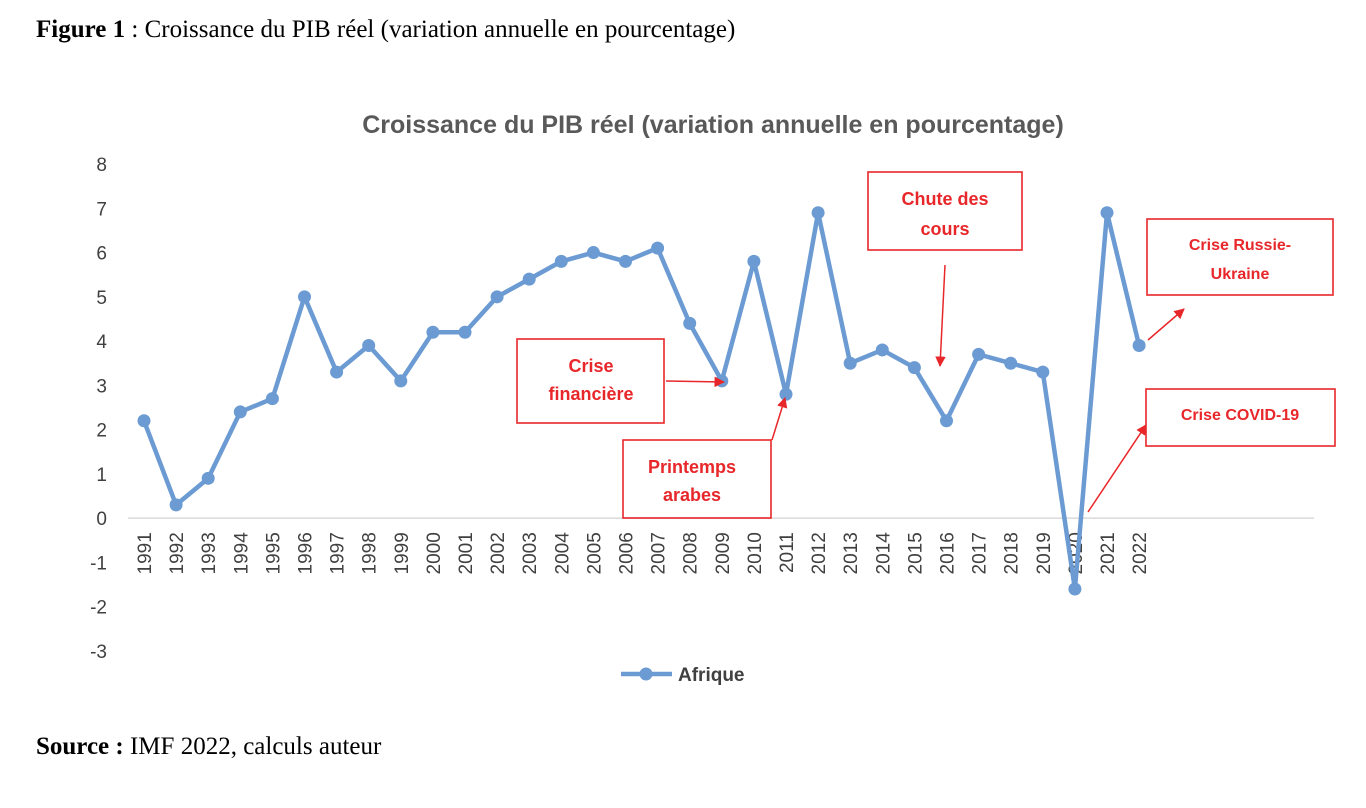 Image resolution: width=1366 pixels, height=808 pixels. What do you see at coordinates (101, 342) in the screenshot?
I see `y-tick-label: 4` at bounding box center [101, 342].